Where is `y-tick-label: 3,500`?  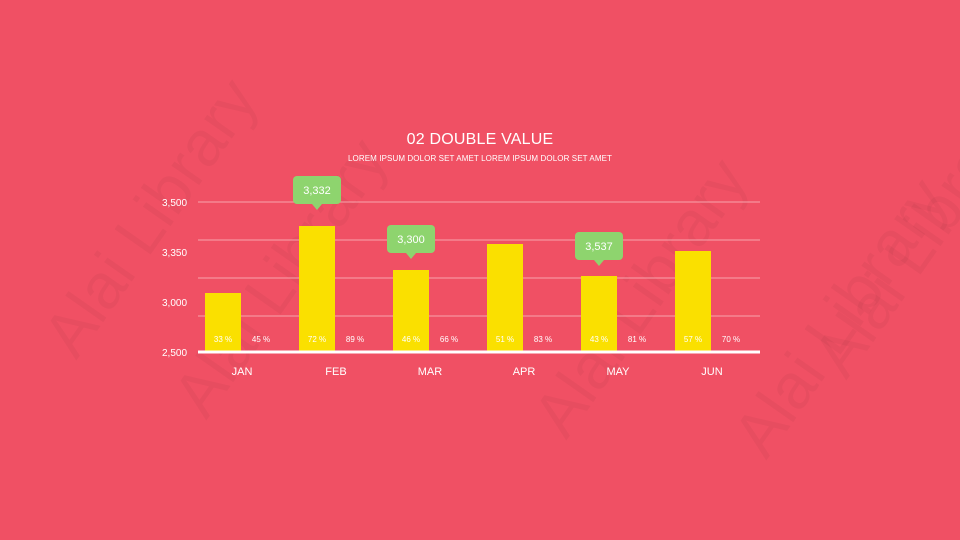 y-tick-label: 3,500 is located at coordinates (174, 203).